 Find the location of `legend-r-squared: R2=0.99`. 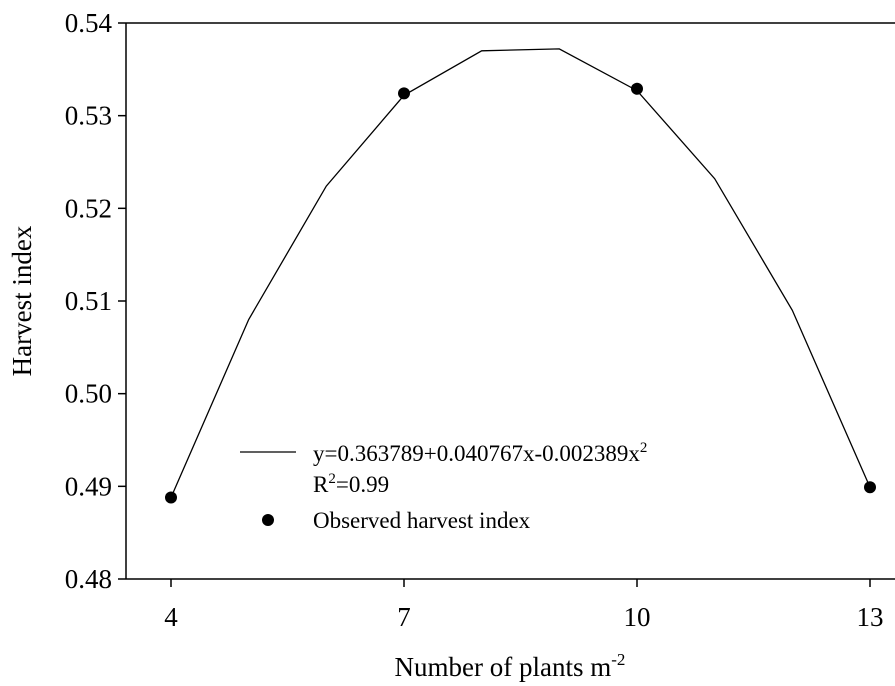

legend-r-squared: R2=0.99 is located at coordinates (351, 484).